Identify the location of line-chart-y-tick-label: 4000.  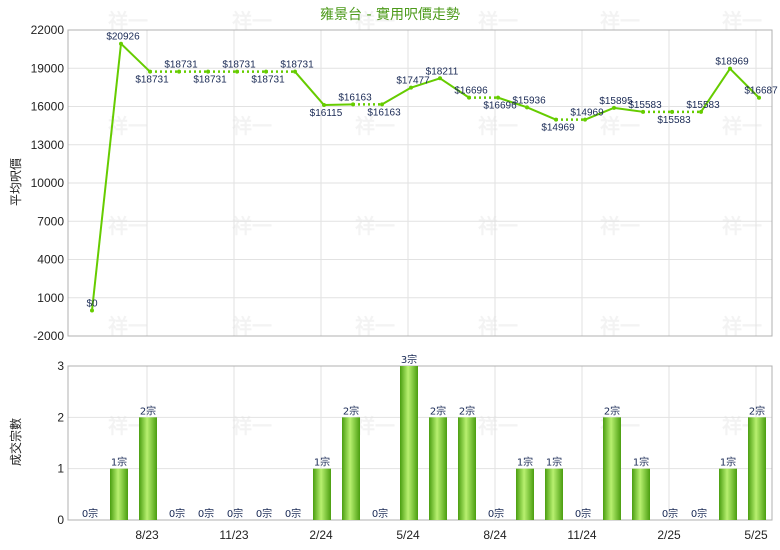
(50, 260).